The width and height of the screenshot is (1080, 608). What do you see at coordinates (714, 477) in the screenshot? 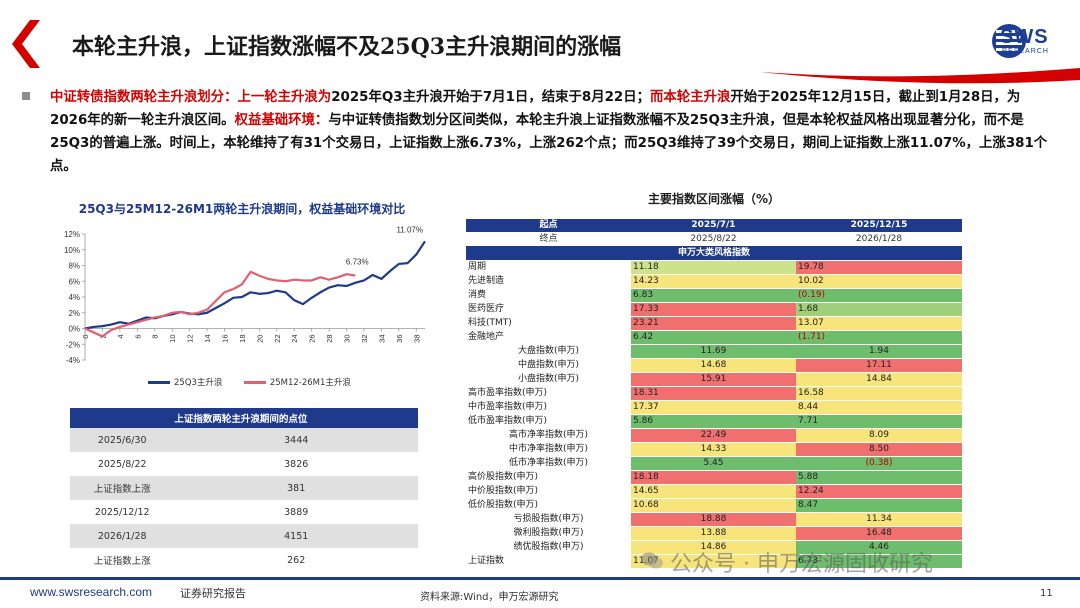
I see `table-row: 高价股指数(申万) 18.18 5.88` at bounding box center [714, 477].